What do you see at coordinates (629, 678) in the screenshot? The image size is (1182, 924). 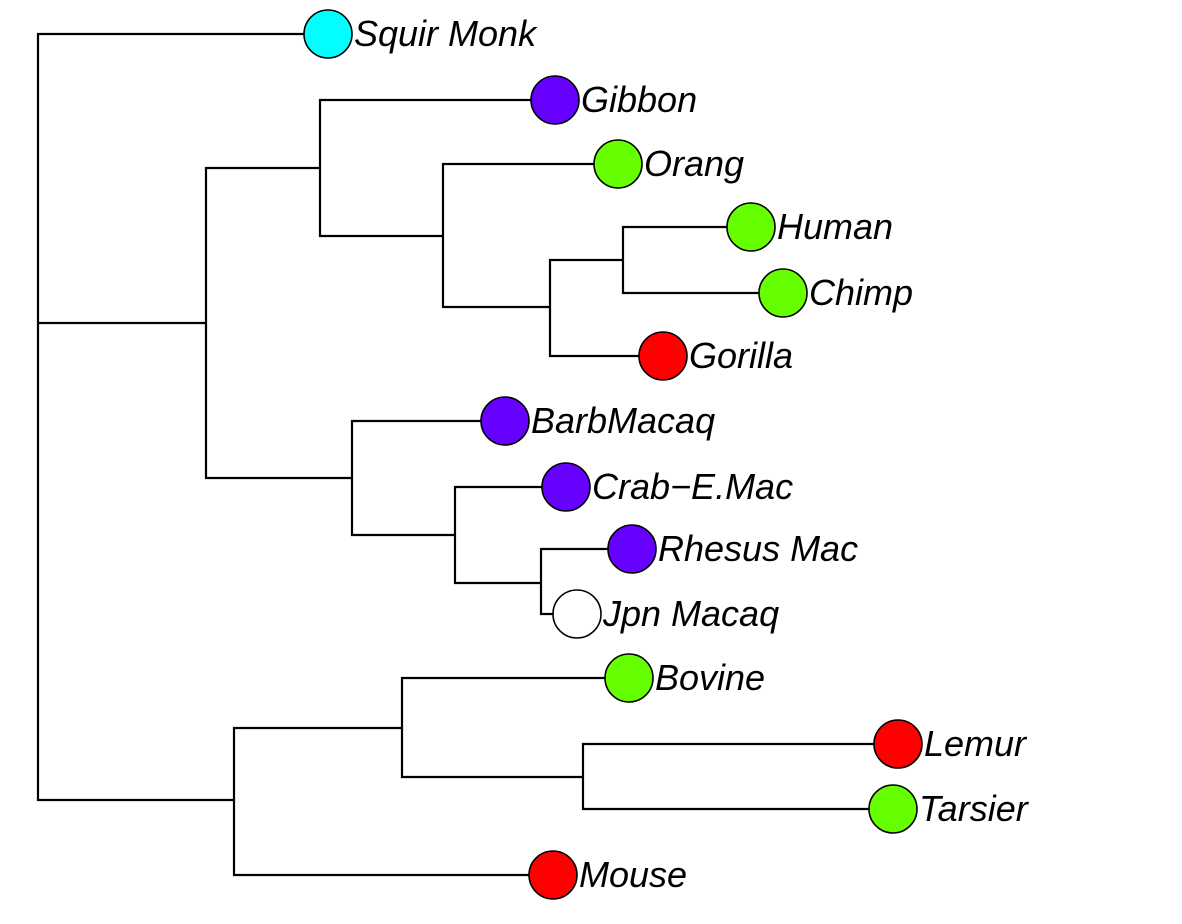 I see `tip-marker-bovine` at bounding box center [629, 678].